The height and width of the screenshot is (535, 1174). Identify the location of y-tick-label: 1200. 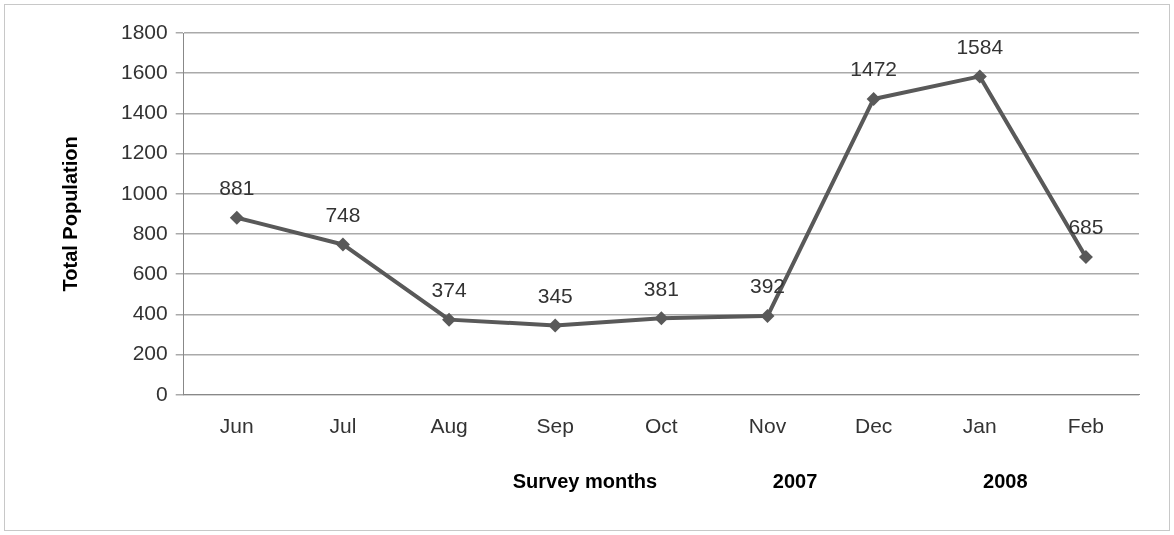
(144, 152).